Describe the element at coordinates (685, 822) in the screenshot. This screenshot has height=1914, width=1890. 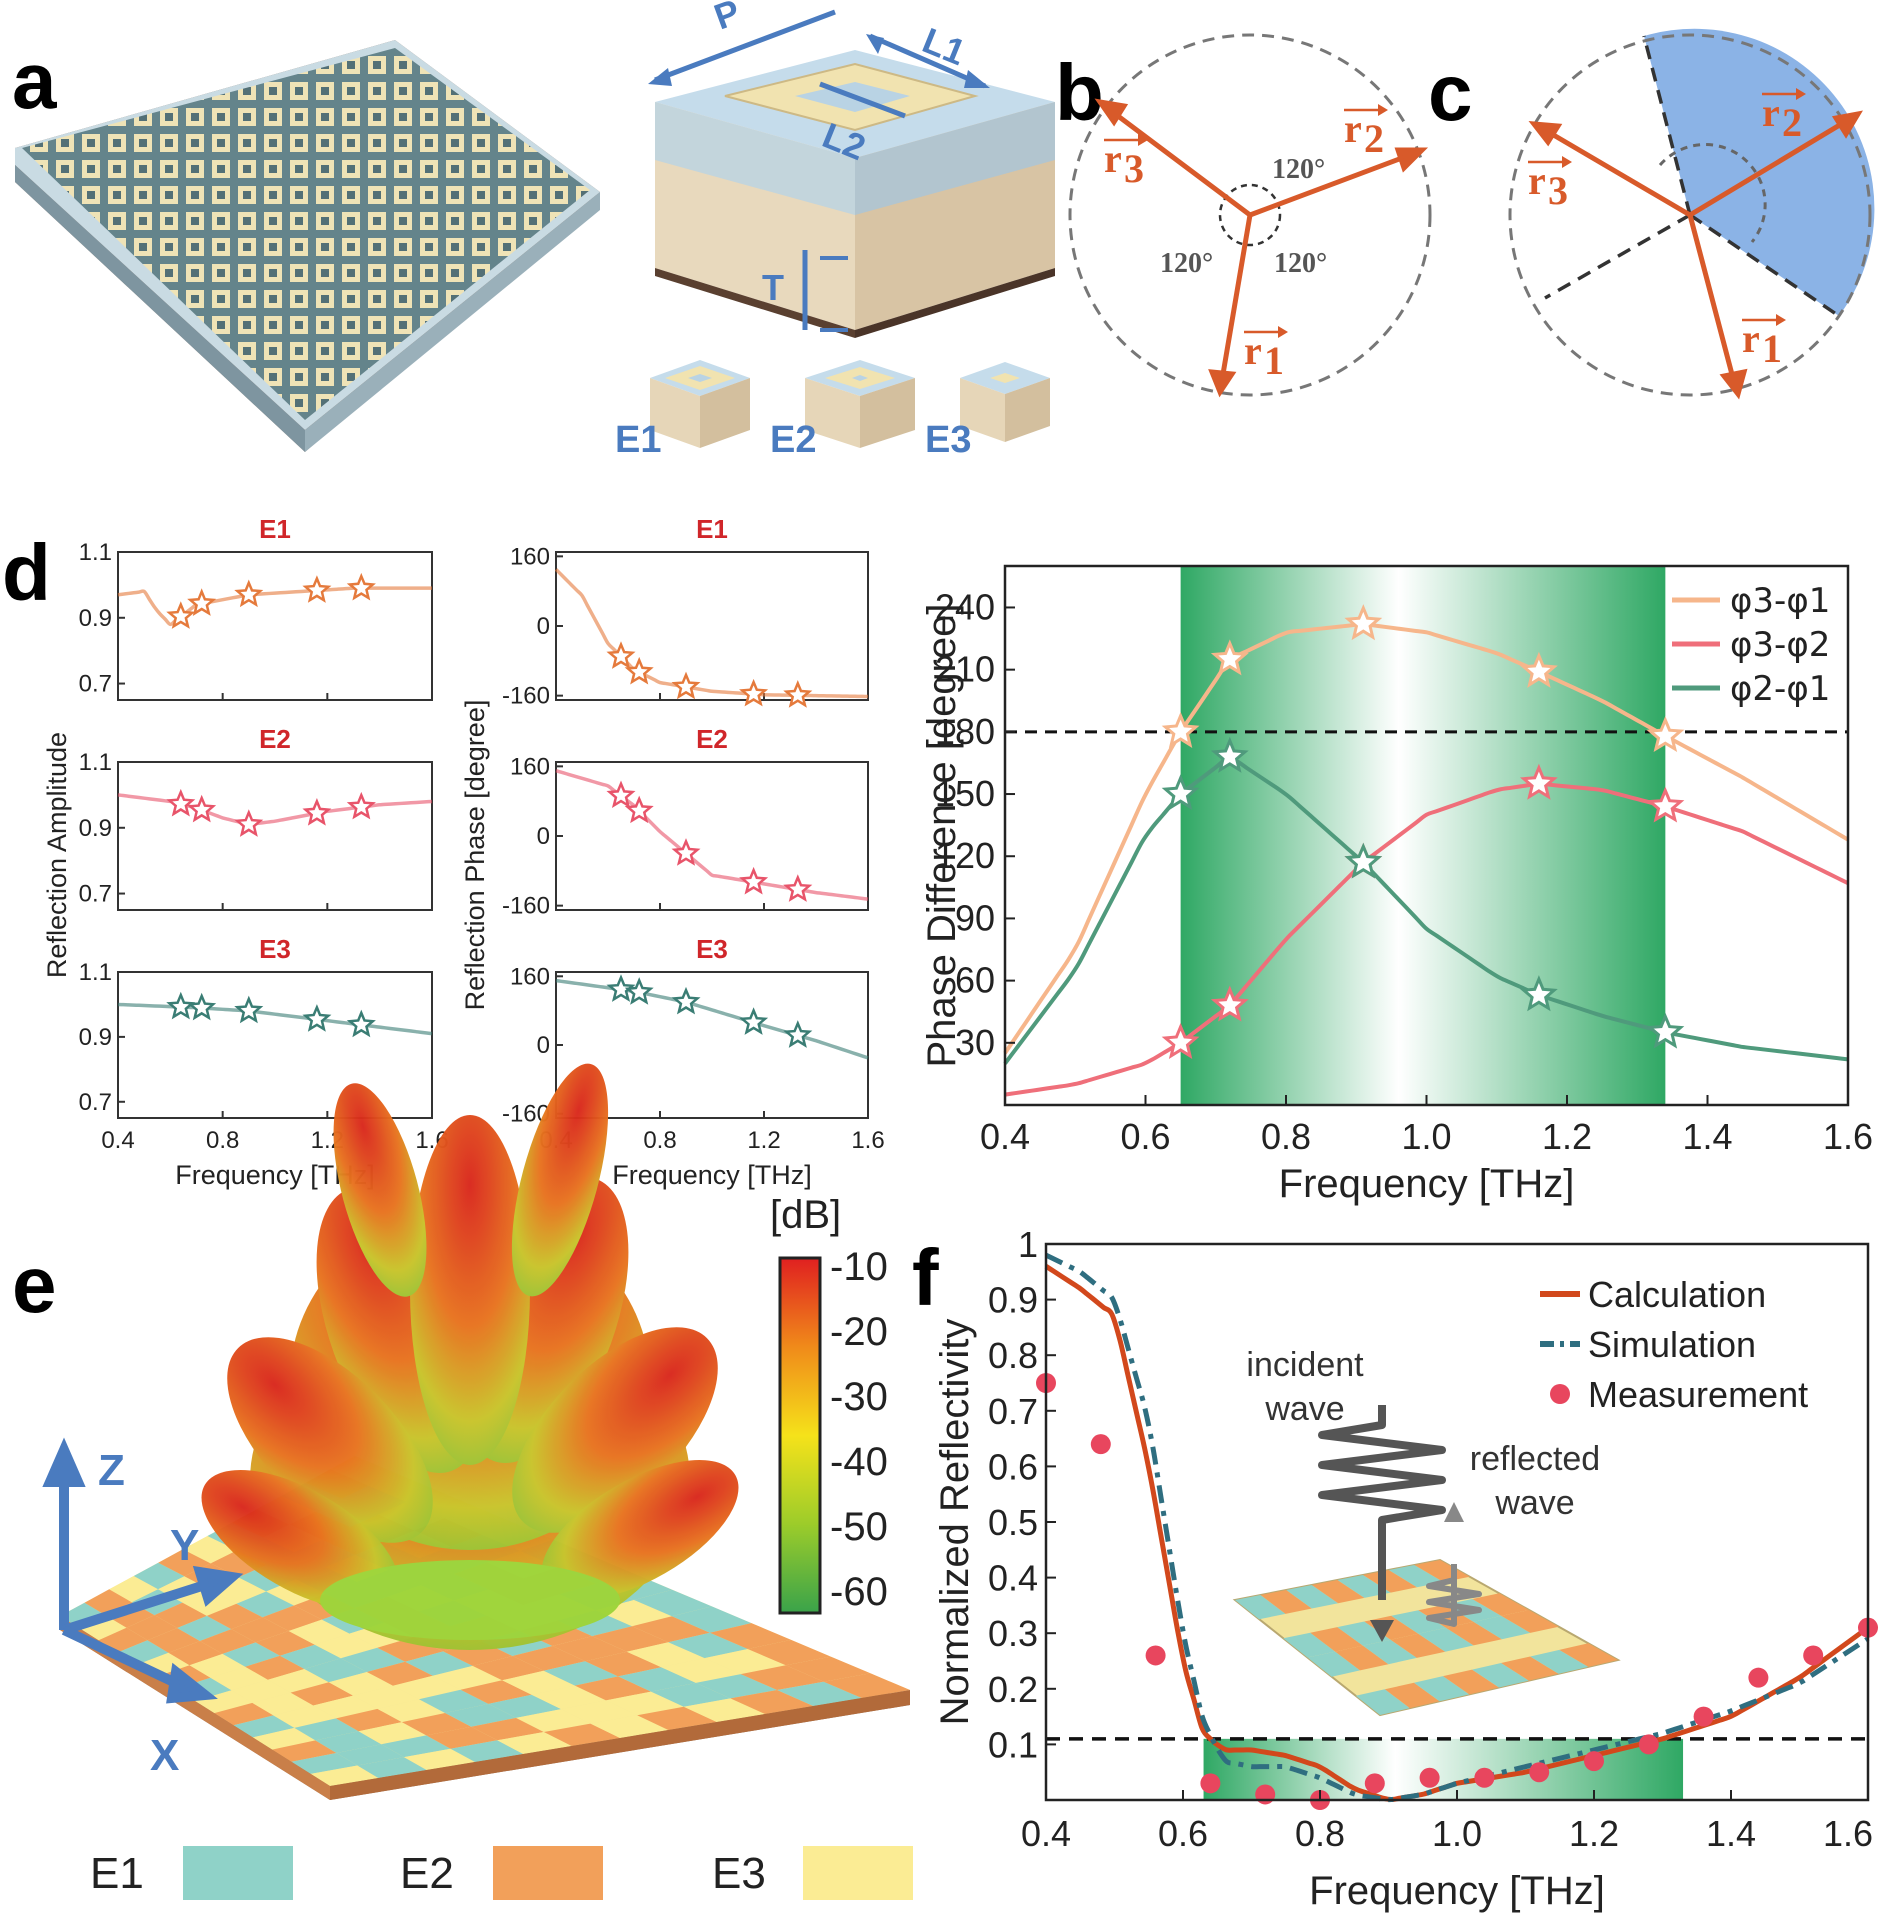
I see `small-plot-E2-phase: E2 160 0 -160` at that location.